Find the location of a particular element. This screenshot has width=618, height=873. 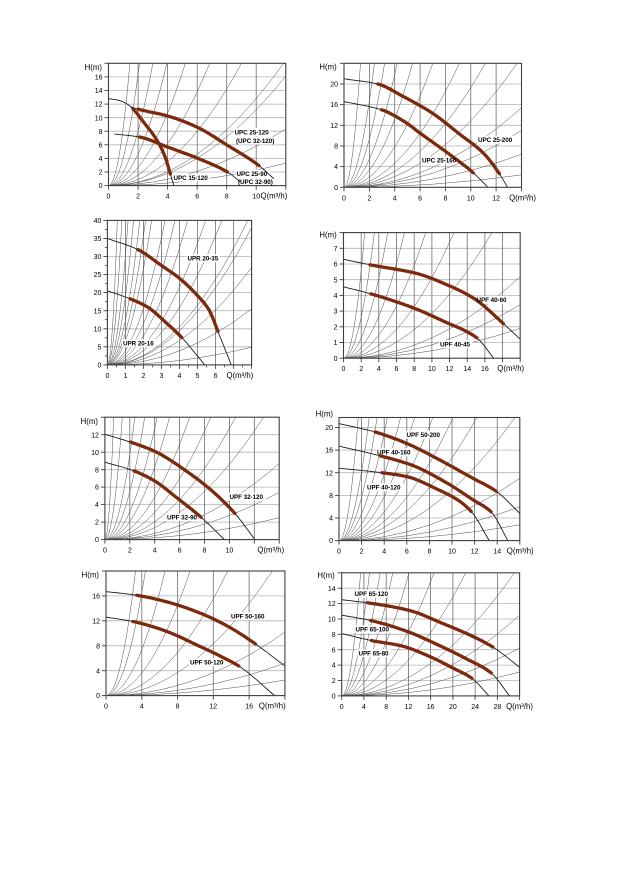

svg-text: UPF 65-100 is located at coordinates (373, 630).